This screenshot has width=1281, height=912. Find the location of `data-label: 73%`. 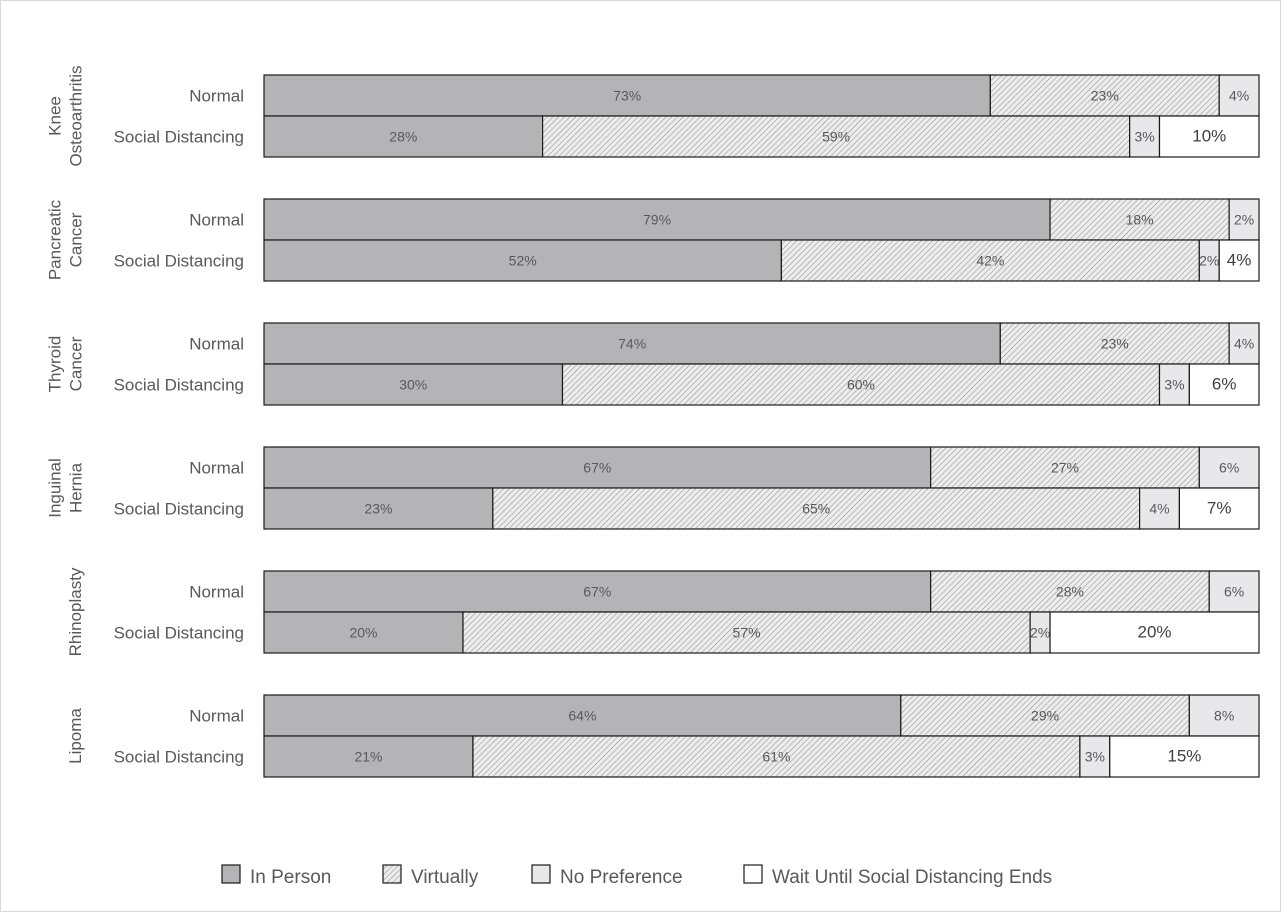

data-label: 73% is located at coordinates (627, 96).